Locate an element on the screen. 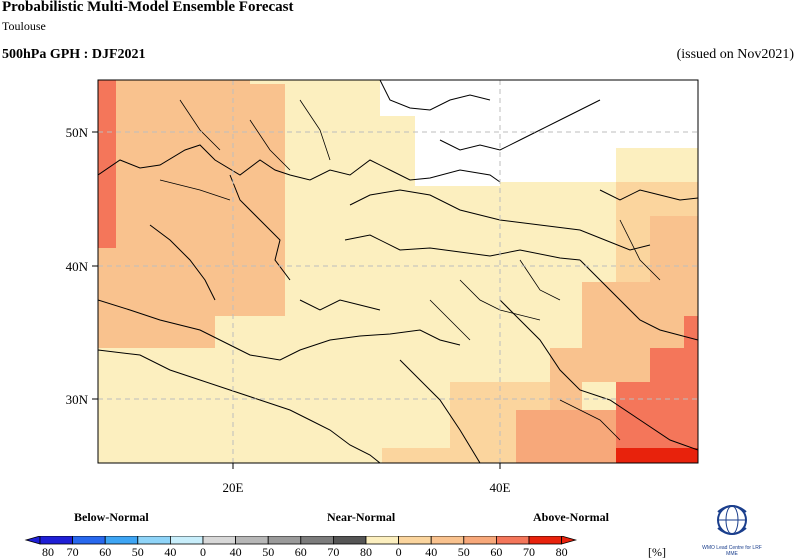 This screenshot has width=800, height=560. issued-date: (issued on Nov2021) is located at coordinates (735, 54).